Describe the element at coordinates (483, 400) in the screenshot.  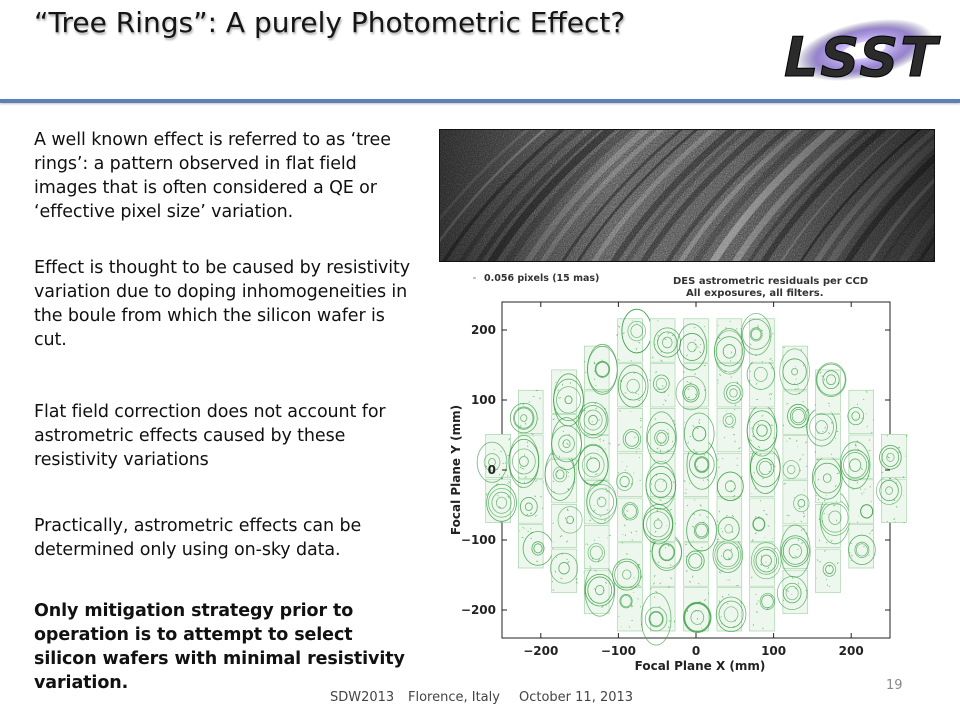
I see `y-tick-label: 100` at that location.